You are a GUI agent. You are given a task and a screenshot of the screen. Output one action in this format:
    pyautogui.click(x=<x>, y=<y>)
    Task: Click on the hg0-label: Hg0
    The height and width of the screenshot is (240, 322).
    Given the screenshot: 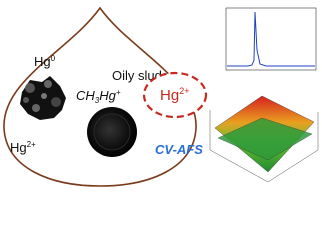 What is the action you would take?
    pyautogui.click(x=45, y=61)
    